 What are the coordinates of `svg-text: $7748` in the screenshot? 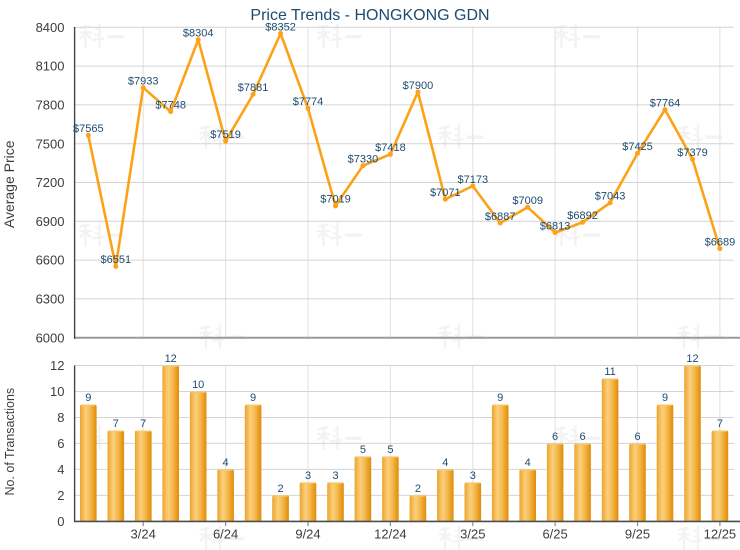 It's located at (170, 105).